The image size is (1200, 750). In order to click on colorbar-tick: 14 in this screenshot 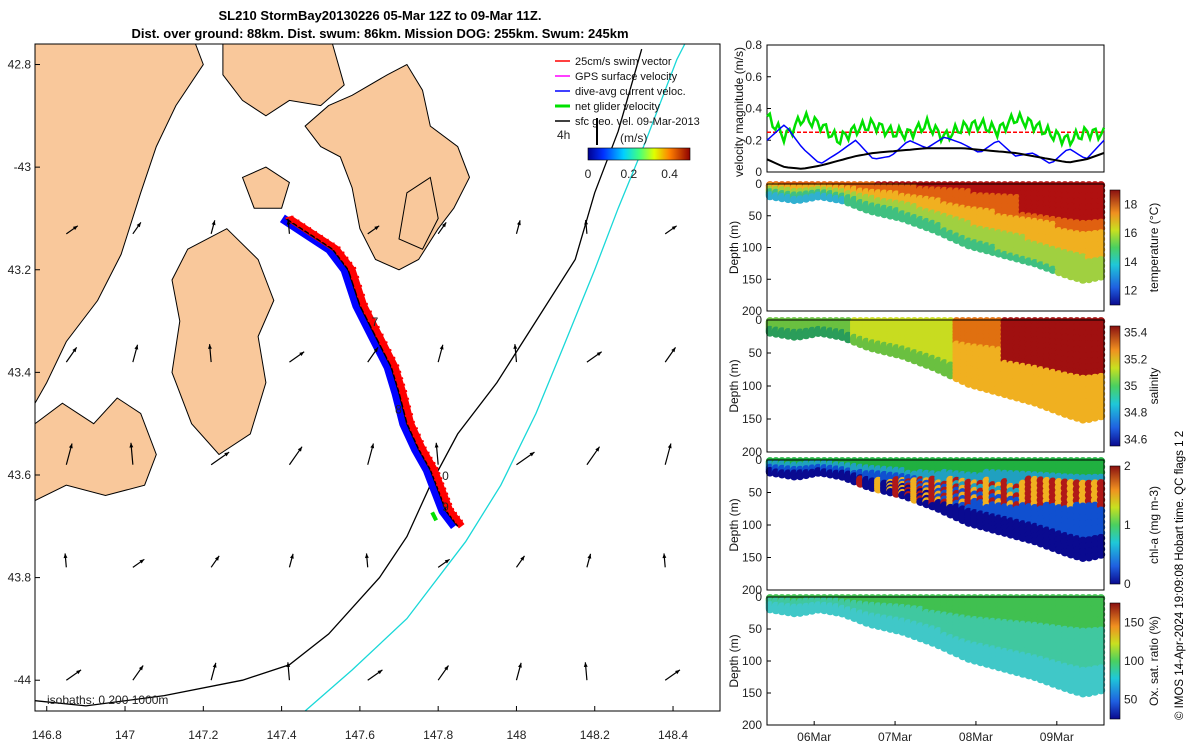, I will do `click(1131, 262)`.